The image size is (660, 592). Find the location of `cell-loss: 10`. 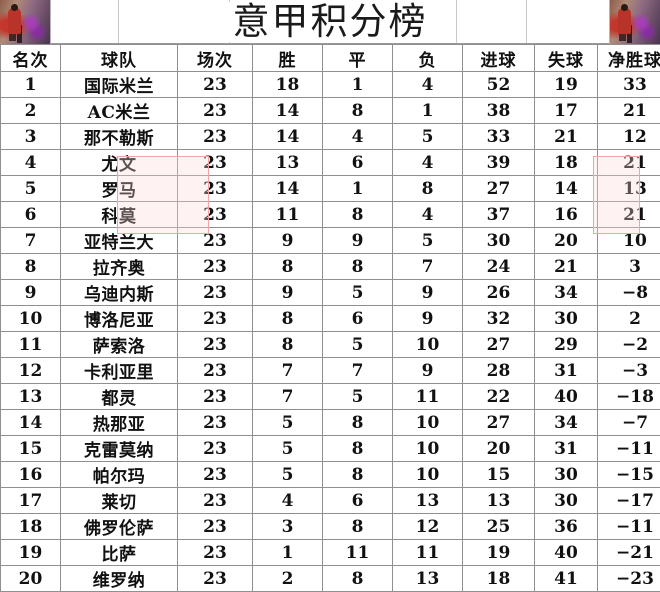

cell-loss: 10 is located at coordinates (428, 449).